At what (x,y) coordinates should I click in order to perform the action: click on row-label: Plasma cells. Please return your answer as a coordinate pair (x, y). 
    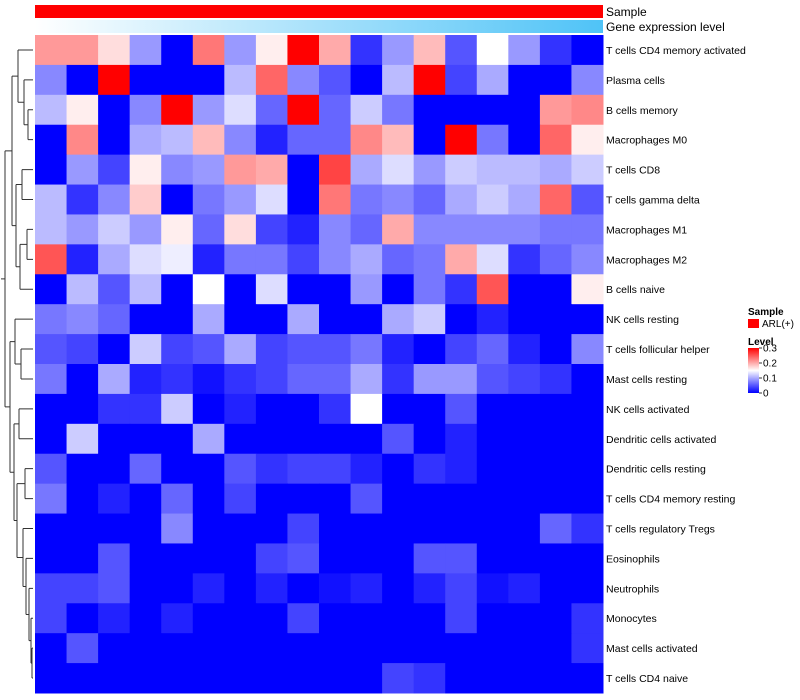
    Looking at the image, I should click on (635, 81).